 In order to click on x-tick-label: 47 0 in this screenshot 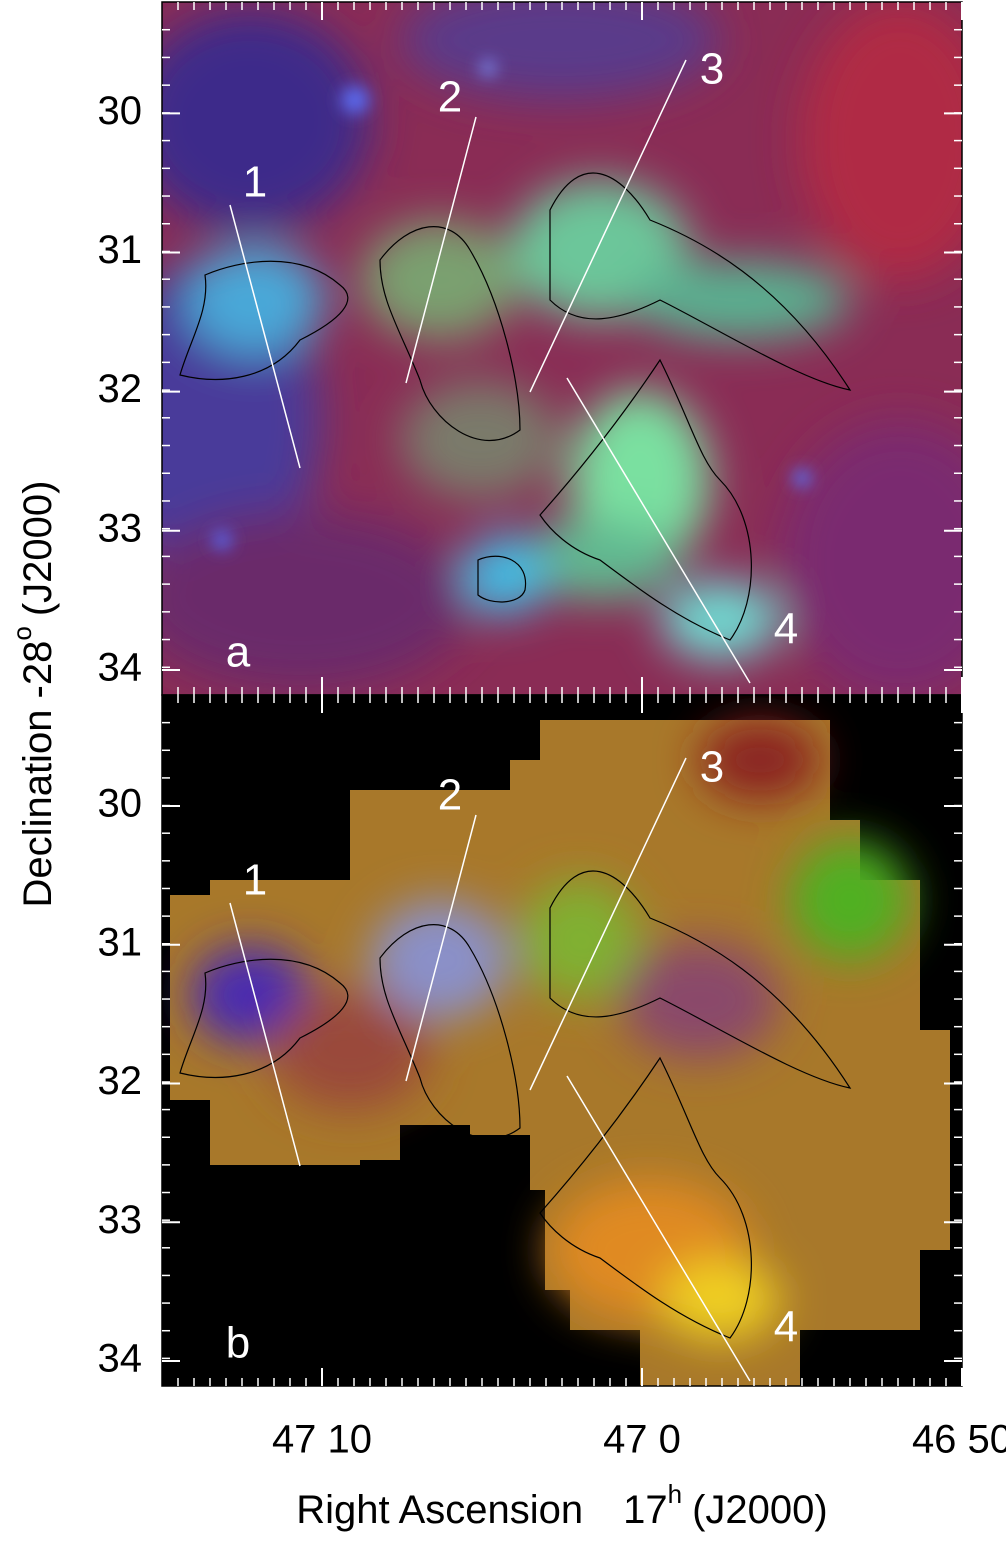, I will do `click(642, 1440)`.